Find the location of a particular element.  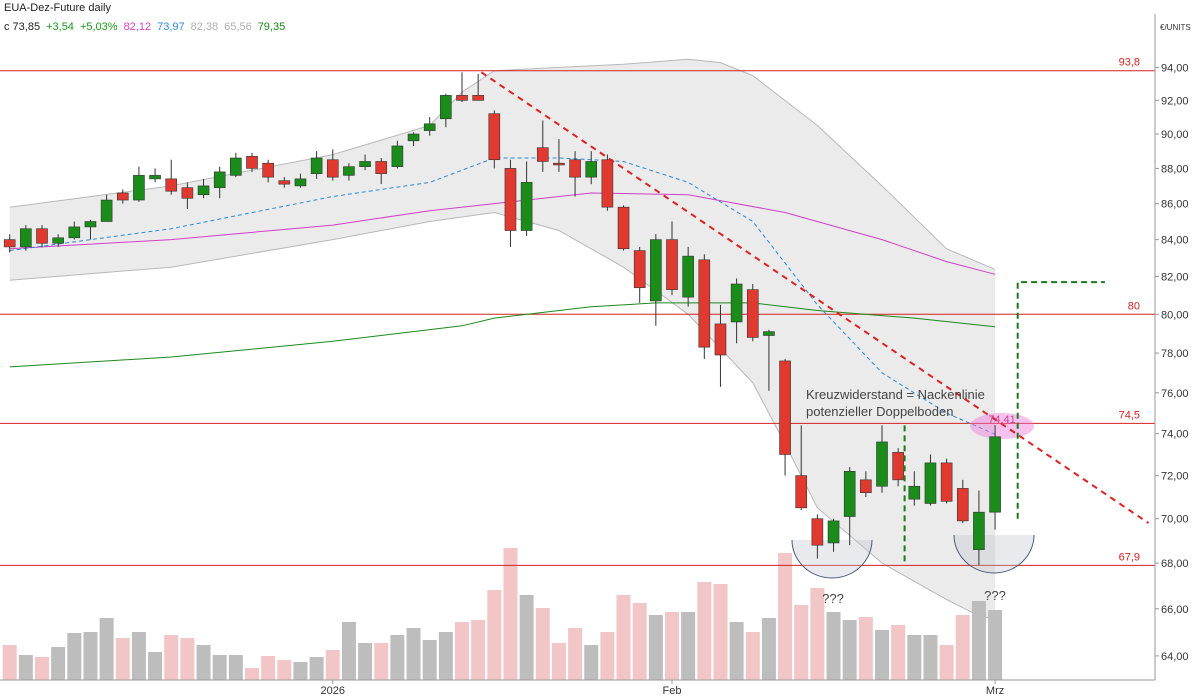

y-tick-label: 70,00 is located at coordinates (1175, 520).